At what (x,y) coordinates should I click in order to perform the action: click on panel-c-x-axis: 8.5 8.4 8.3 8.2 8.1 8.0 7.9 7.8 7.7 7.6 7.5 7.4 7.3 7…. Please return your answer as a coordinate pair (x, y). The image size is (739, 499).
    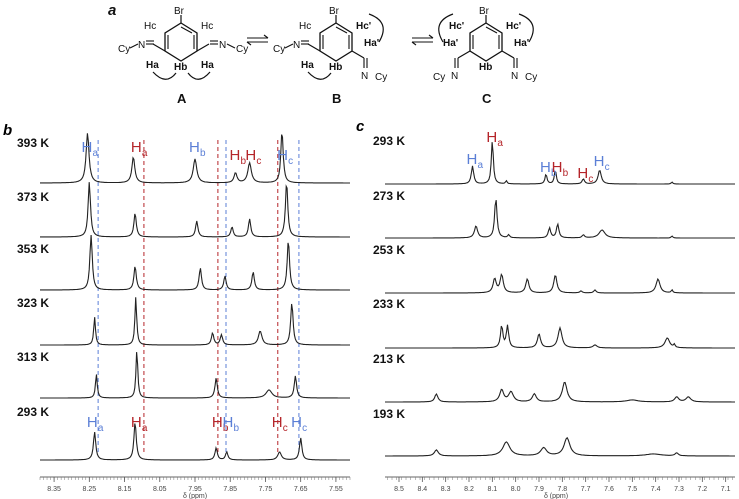
    Looking at the image, I should click on (560, 487).